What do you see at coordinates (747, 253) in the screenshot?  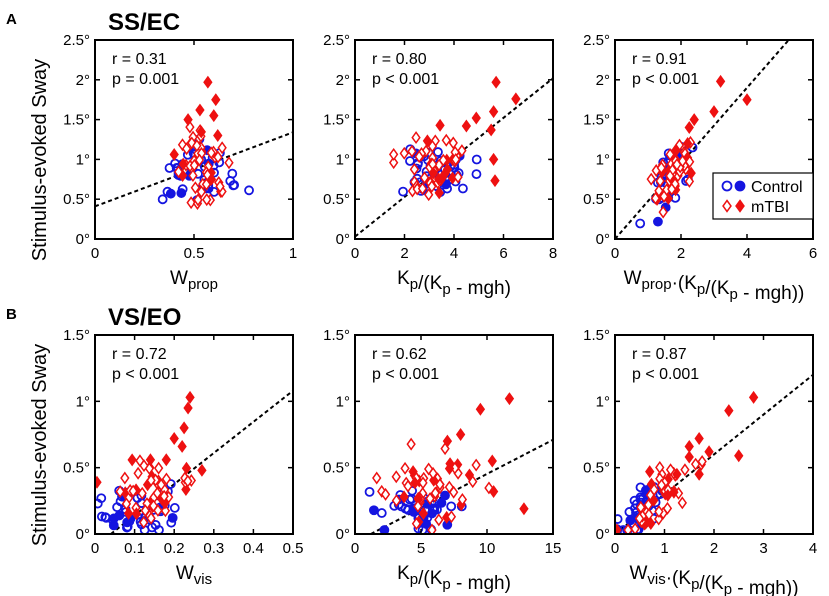 I see `x-tick-label: 4` at bounding box center [747, 253].